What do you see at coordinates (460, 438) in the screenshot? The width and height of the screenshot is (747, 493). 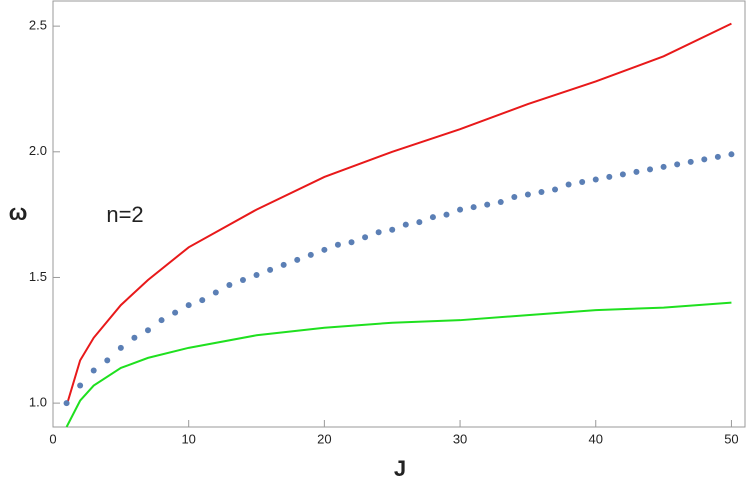 I see `x-tick-label: 30` at bounding box center [460, 438].